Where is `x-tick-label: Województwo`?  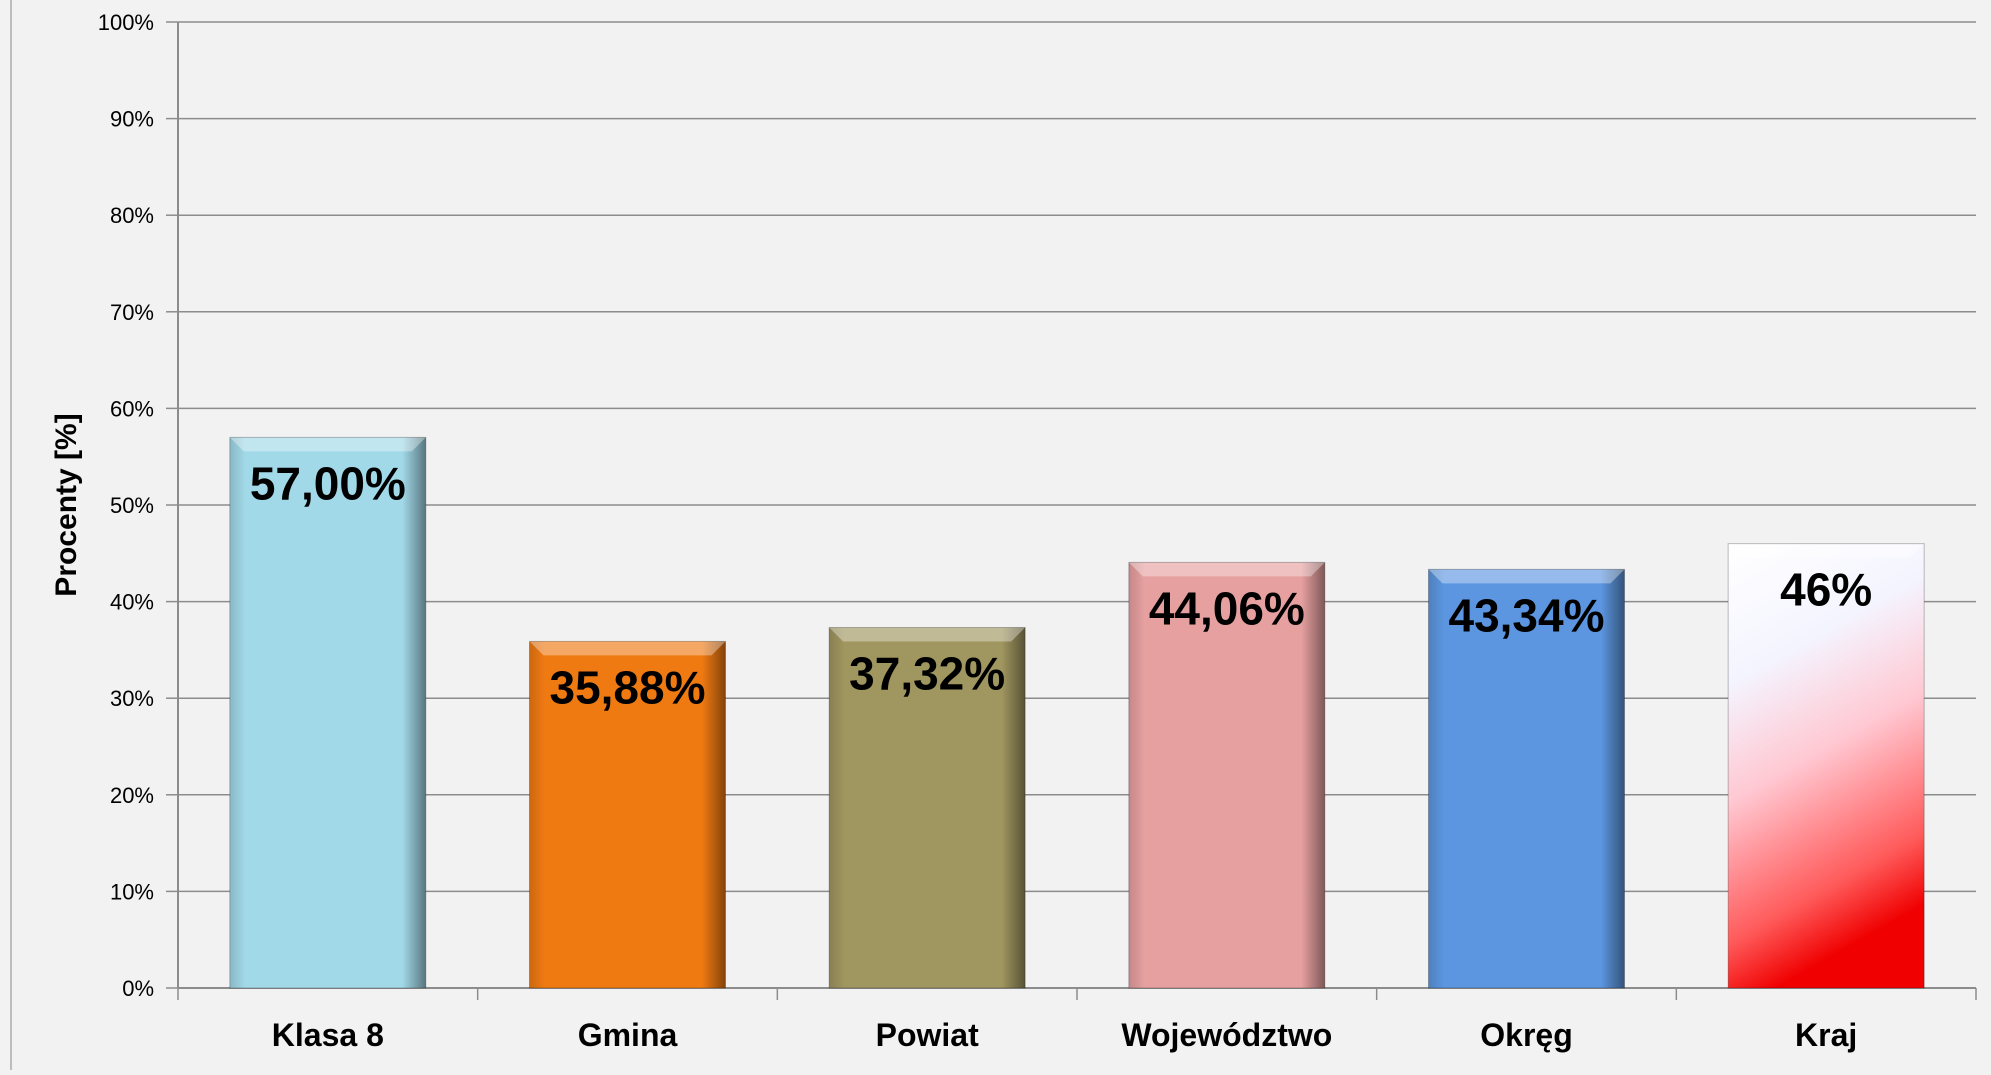
x-tick-label: Województwo is located at coordinates (1226, 1035).